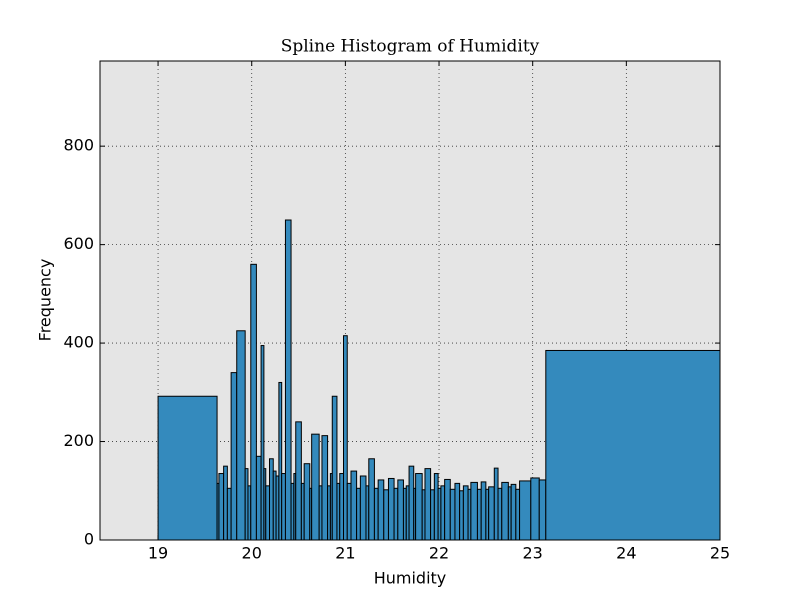 The height and width of the screenshot is (604, 800). What do you see at coordinates (78, 243) in the screenshot?
I see `y-tick-label: 600` at bounding box center [78, 243].